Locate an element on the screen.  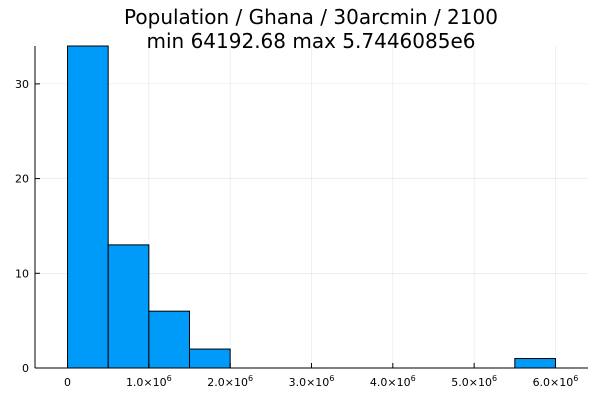
chart-title: Population / Ghana / 30arcmin / 2100 is located at coordinates (311, 17).